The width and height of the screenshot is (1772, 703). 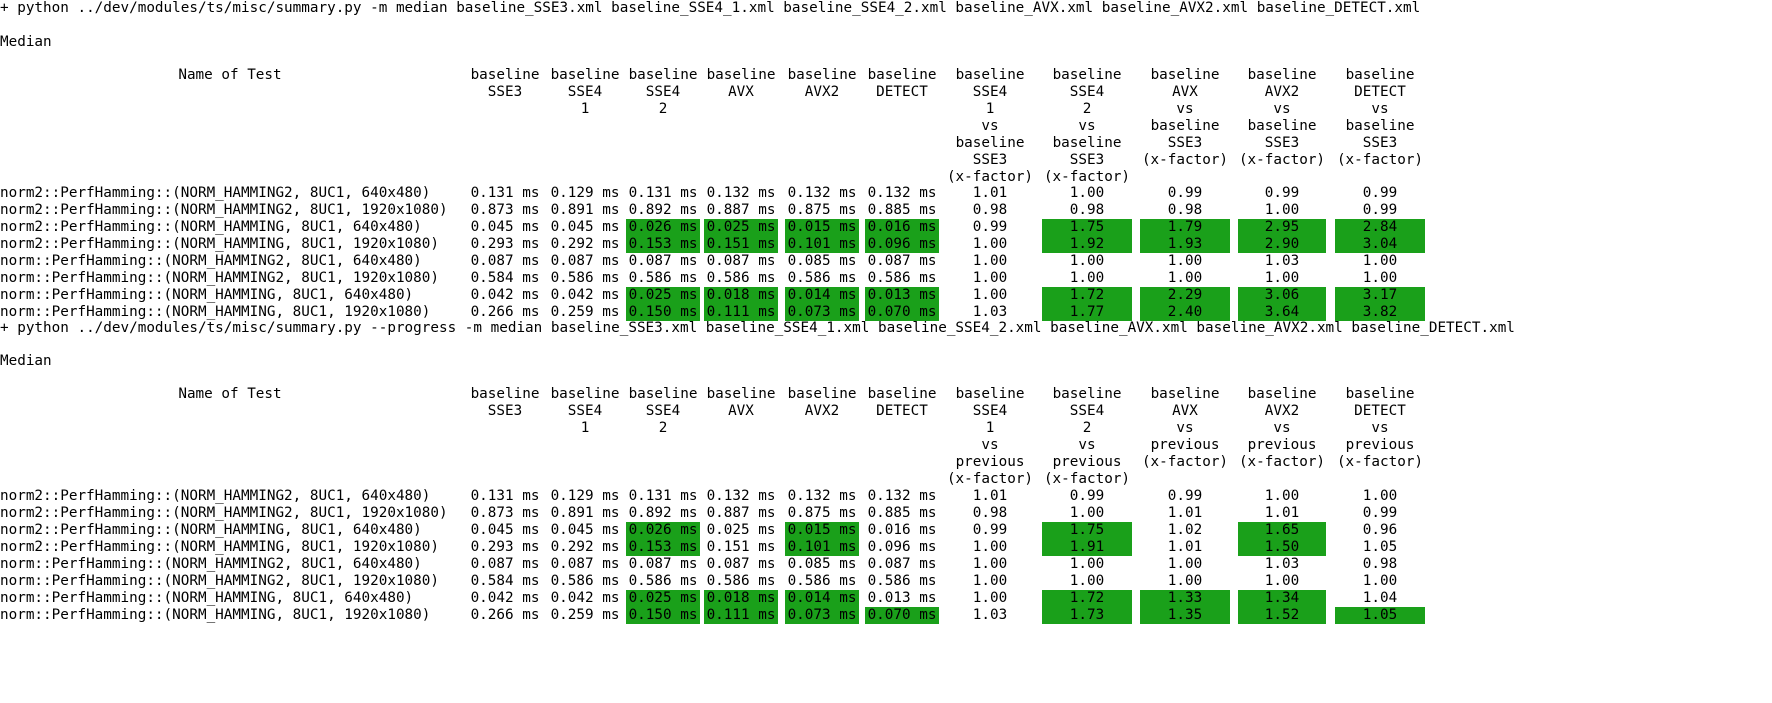 I want to click on x-factor-cell: 2.84, so click(x=1380, y=227).